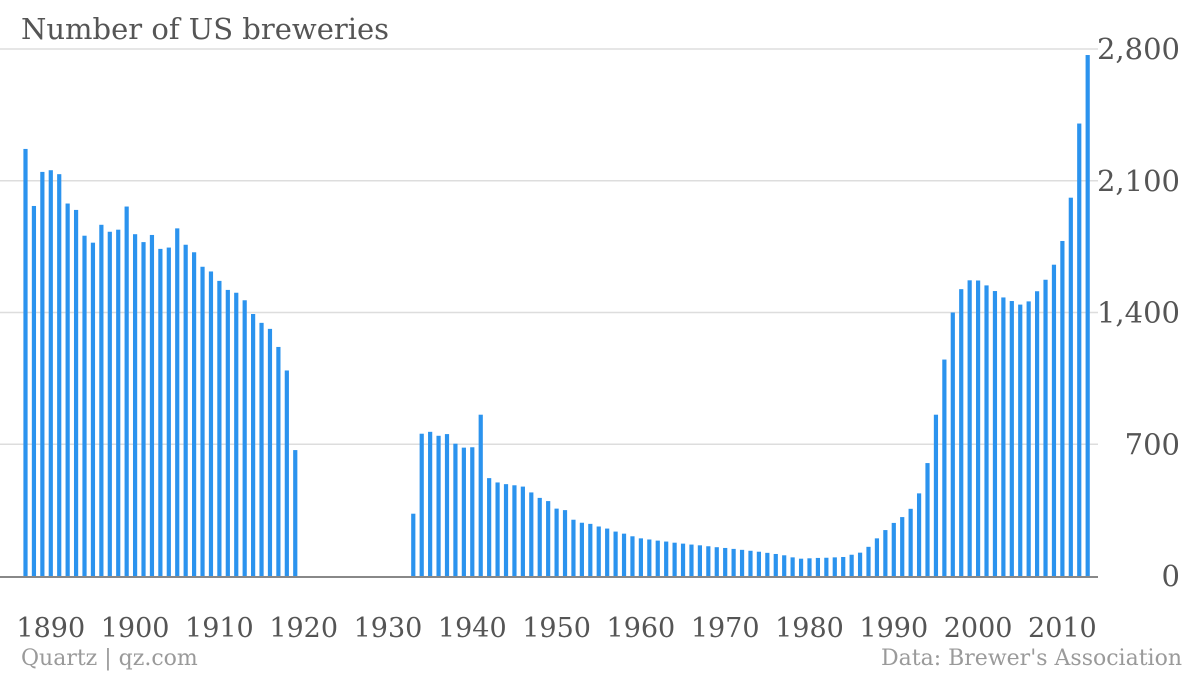 This screenshot has width=1200, height=676. What do you see at coordinates (607, 552) in the screenshot?
I see `bar-1956` at bounding box center [607, 552].